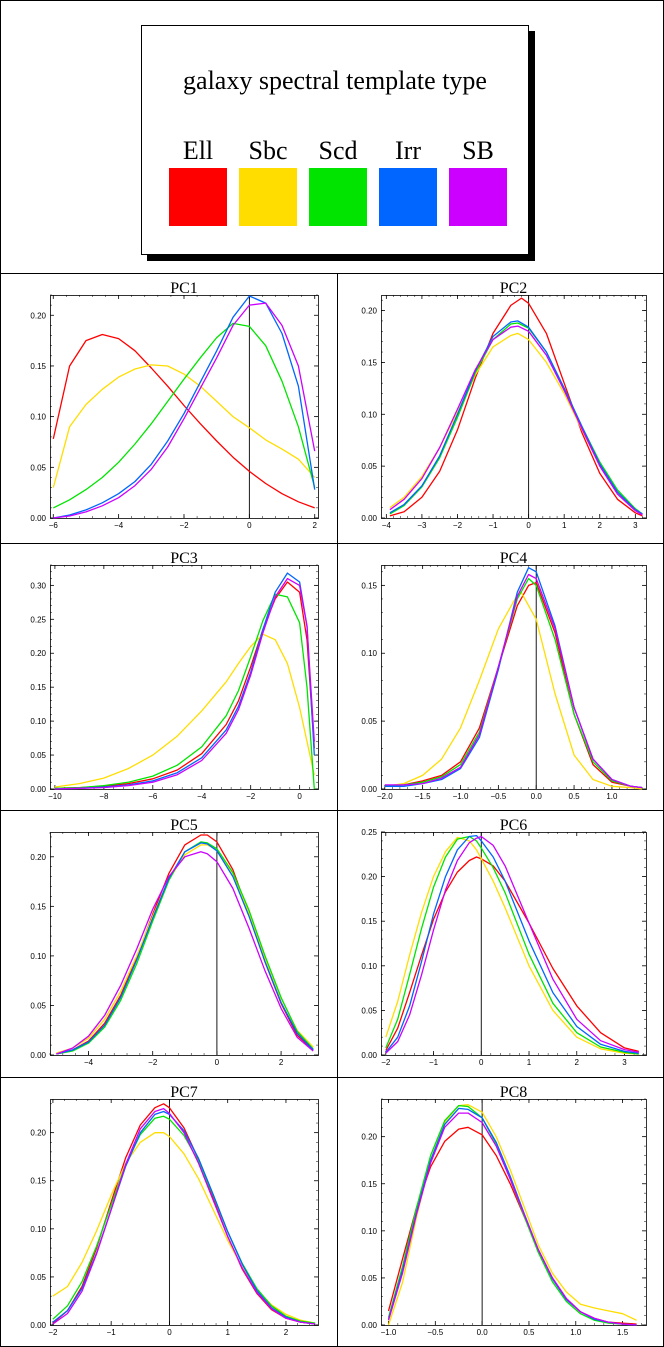 The image size is (664, 1347). What do you see at coordinates (38, 687) in the screenshot?
I see `pc3-ytick-label: 0.15` at bounding box center [38, 687].